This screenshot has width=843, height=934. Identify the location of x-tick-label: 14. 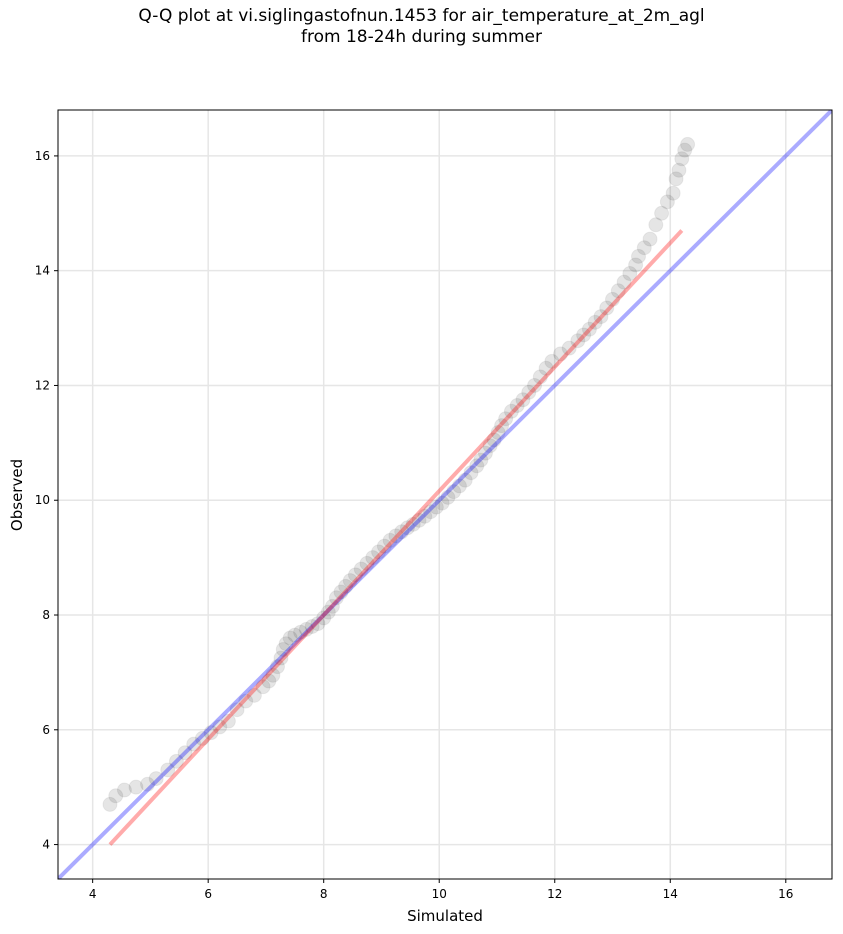
(670, 894).